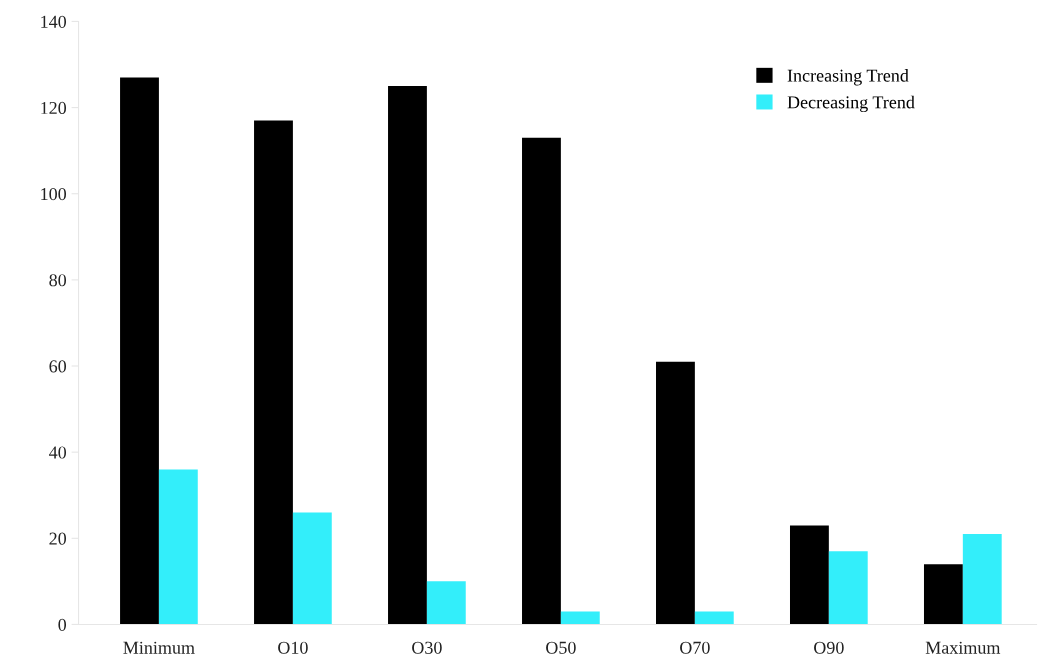 The width and height of the screenshot is (1047, 670). Describe the element at coordinates (58, 538) in the screenshot. I see `y-tick-label: 20` at that location.